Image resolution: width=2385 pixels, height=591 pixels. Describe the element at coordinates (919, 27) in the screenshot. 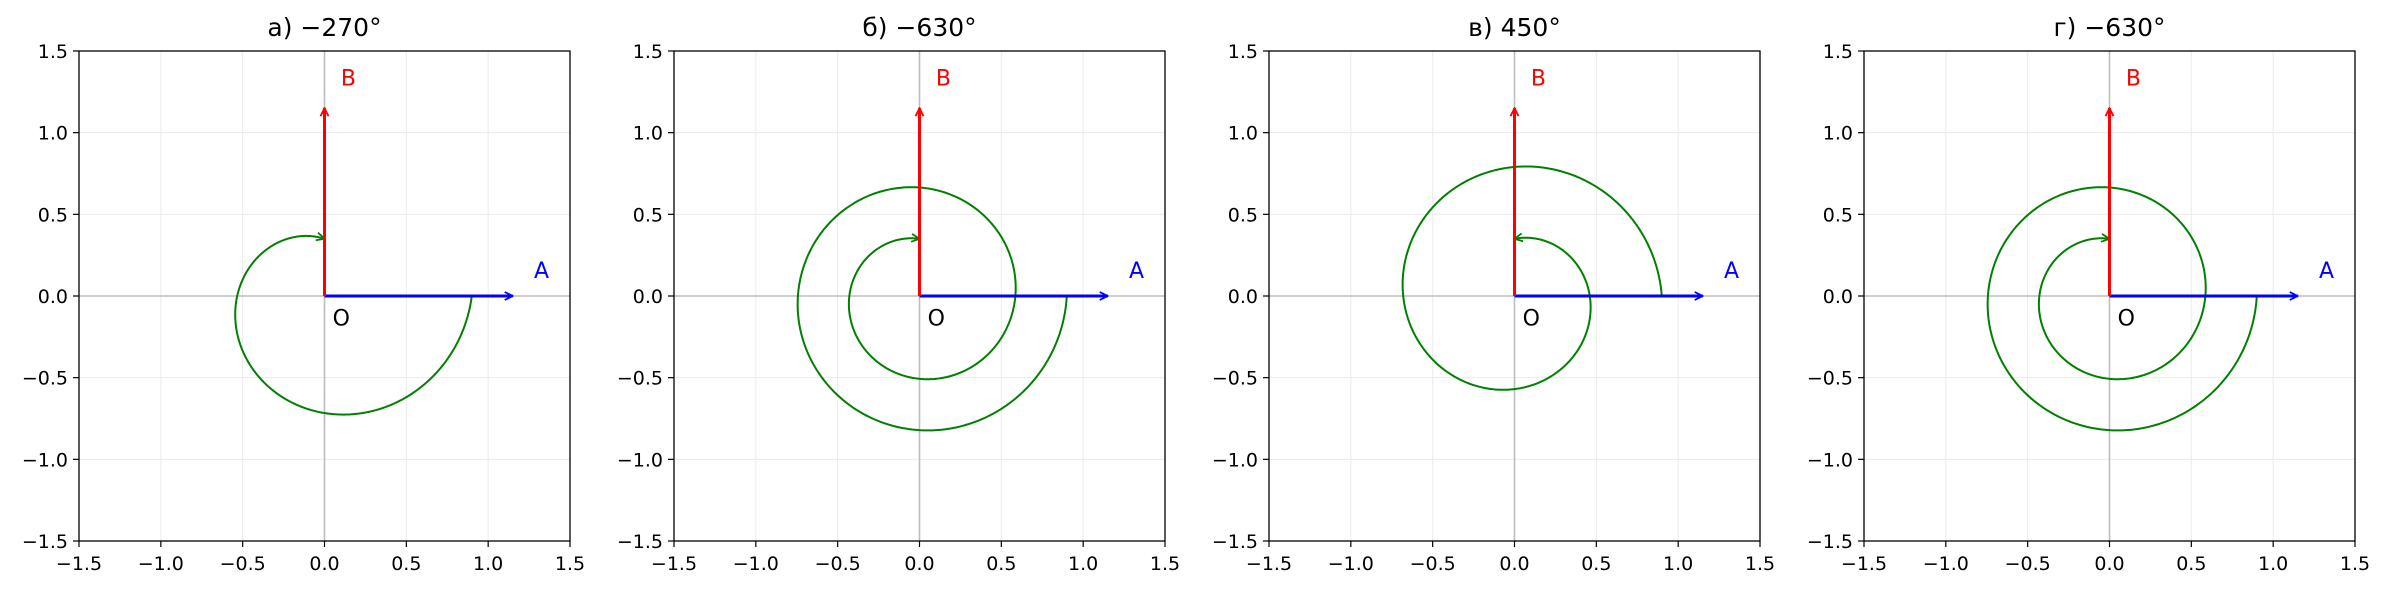

I see `panel-title: б) −630°` at that location.